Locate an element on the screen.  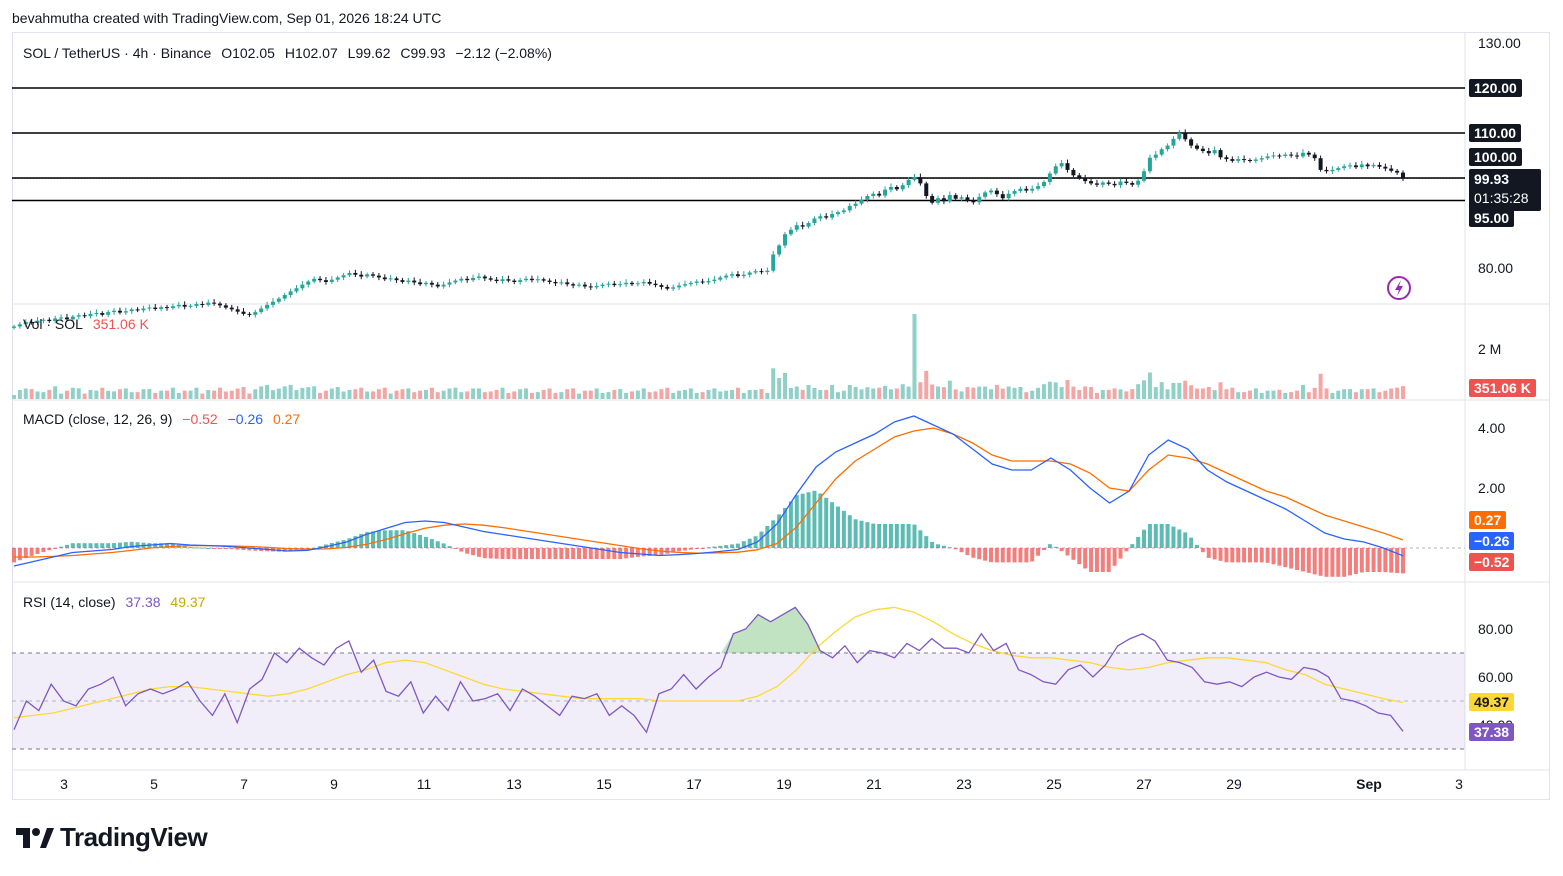
time-label: 23 is located at coordinates (964, 784).